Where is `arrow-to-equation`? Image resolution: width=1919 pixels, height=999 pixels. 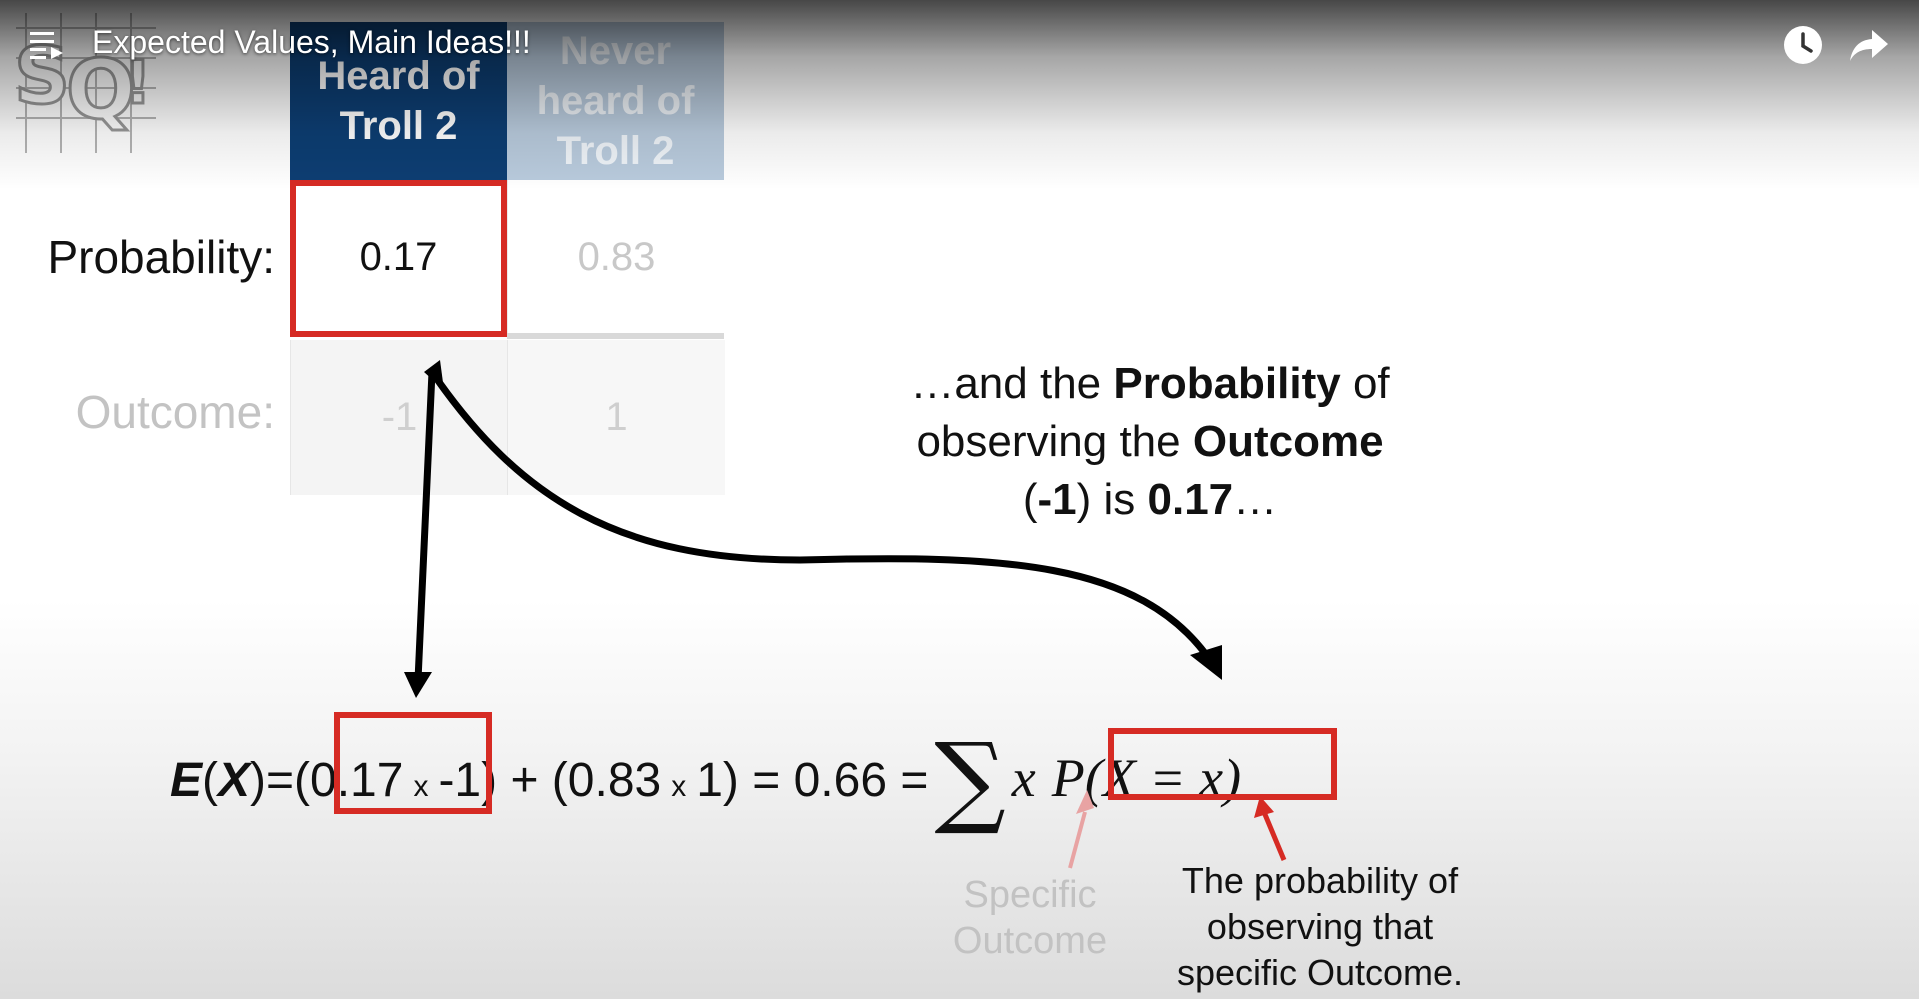
arrow-to-equation is located at coordinates (425, 526).